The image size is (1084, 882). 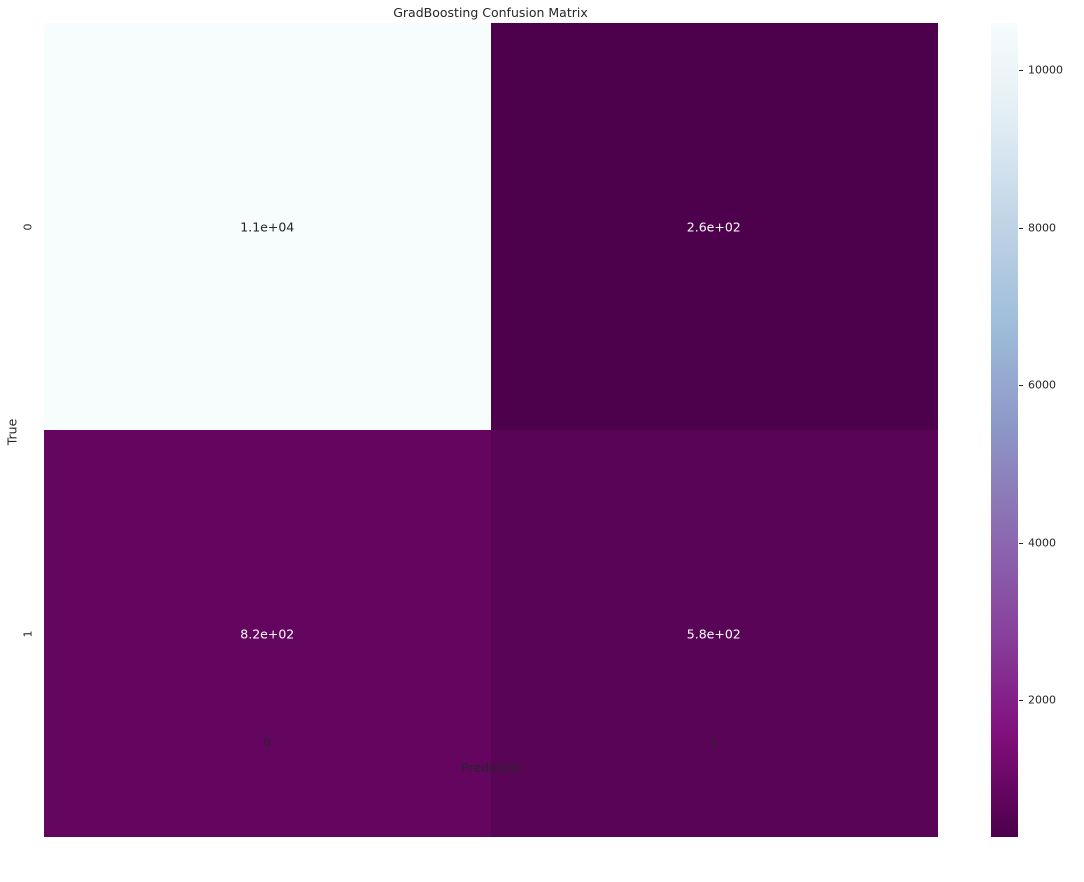 I want to click on colorbar, so click(x=1004, y=430).